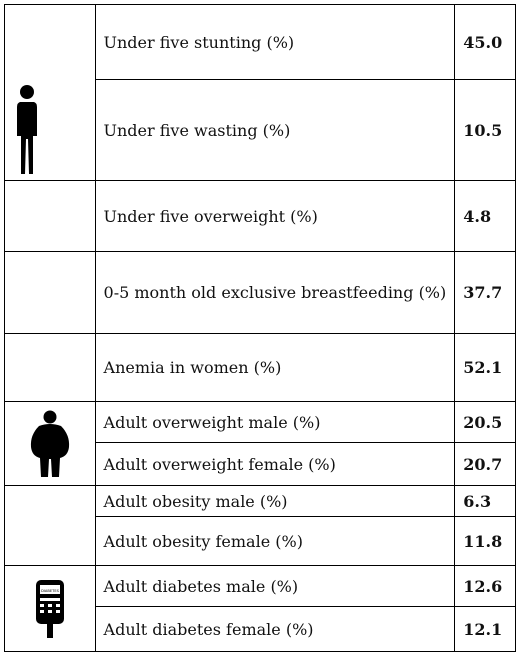 The height and width of the screenshot is (662, 516). I want to click on row-value: 10.5, so click(485, 130).